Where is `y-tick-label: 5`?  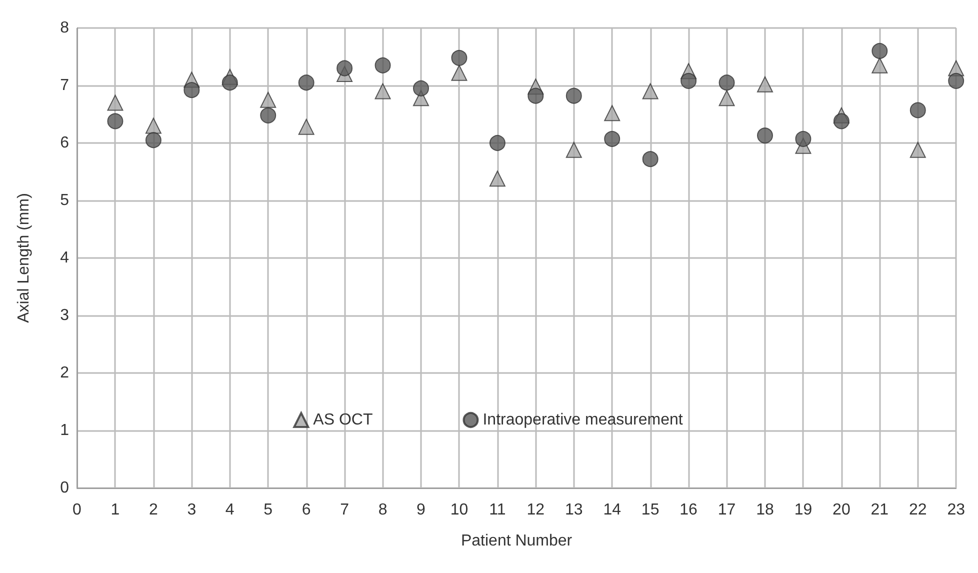
y-tick-label: 5 is located at coordinates (65, 200).